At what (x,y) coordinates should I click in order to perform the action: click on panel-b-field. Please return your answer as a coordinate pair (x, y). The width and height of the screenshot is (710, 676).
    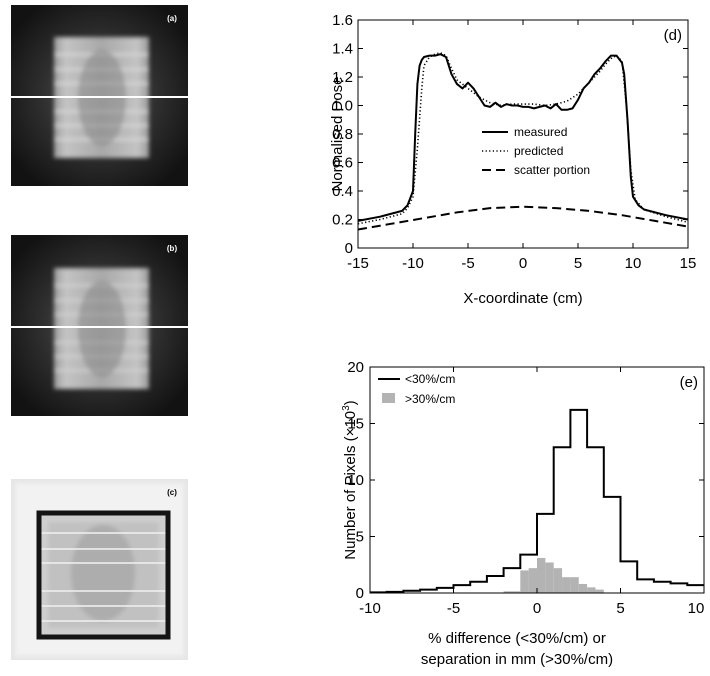
    Looking at the image, I should click on (101, 328).